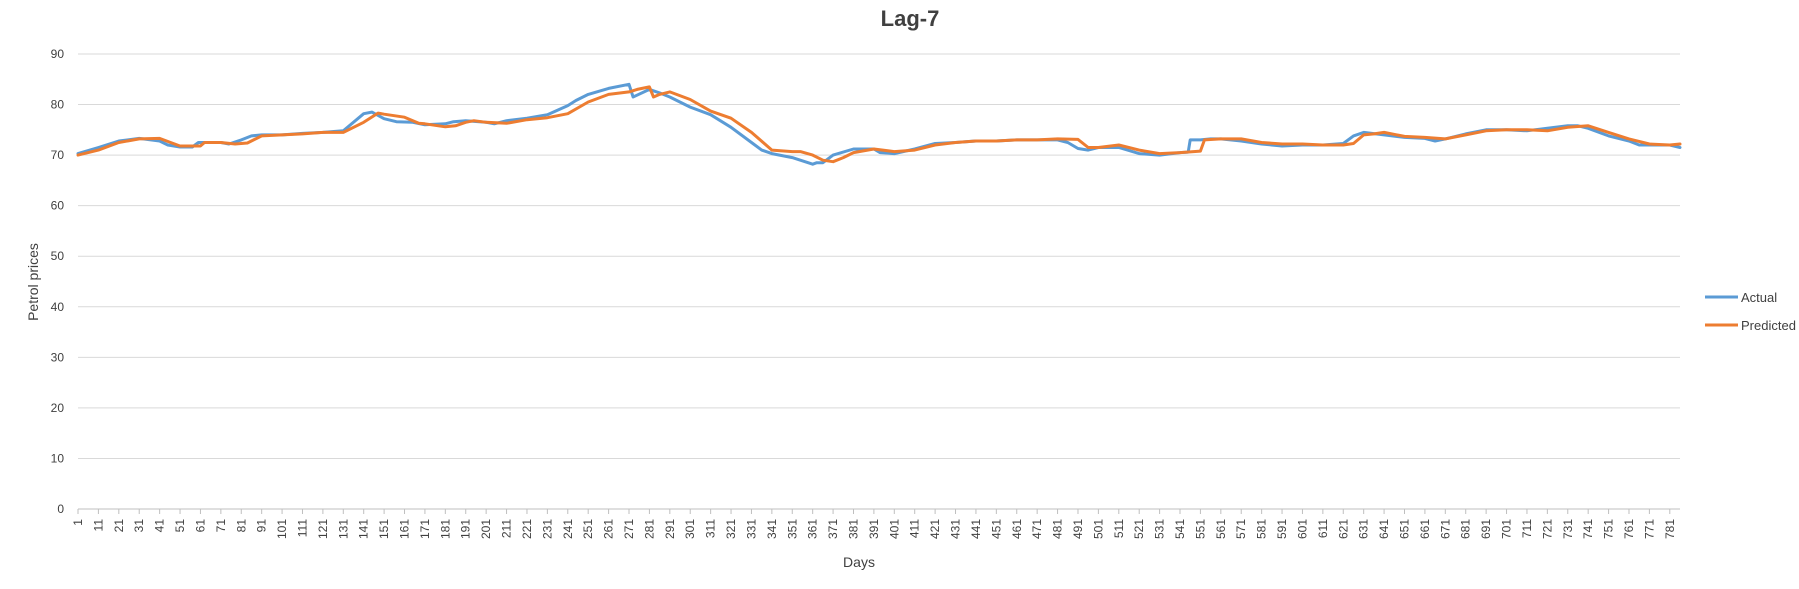  I want to click on y-tick-label: 40, so click(58, 307).